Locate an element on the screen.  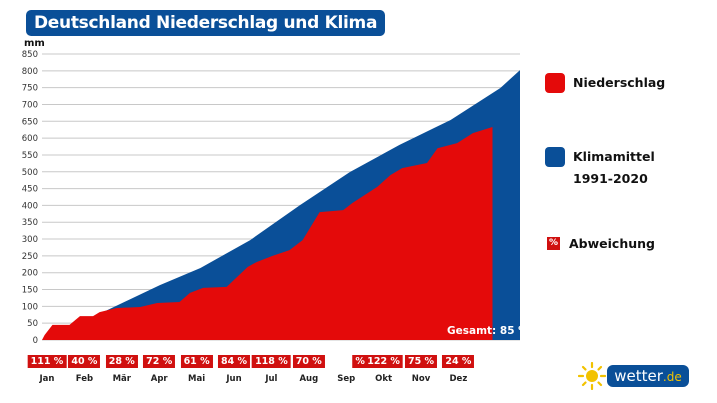
y-tick-label: 500 is located at coordinates (30, 173).